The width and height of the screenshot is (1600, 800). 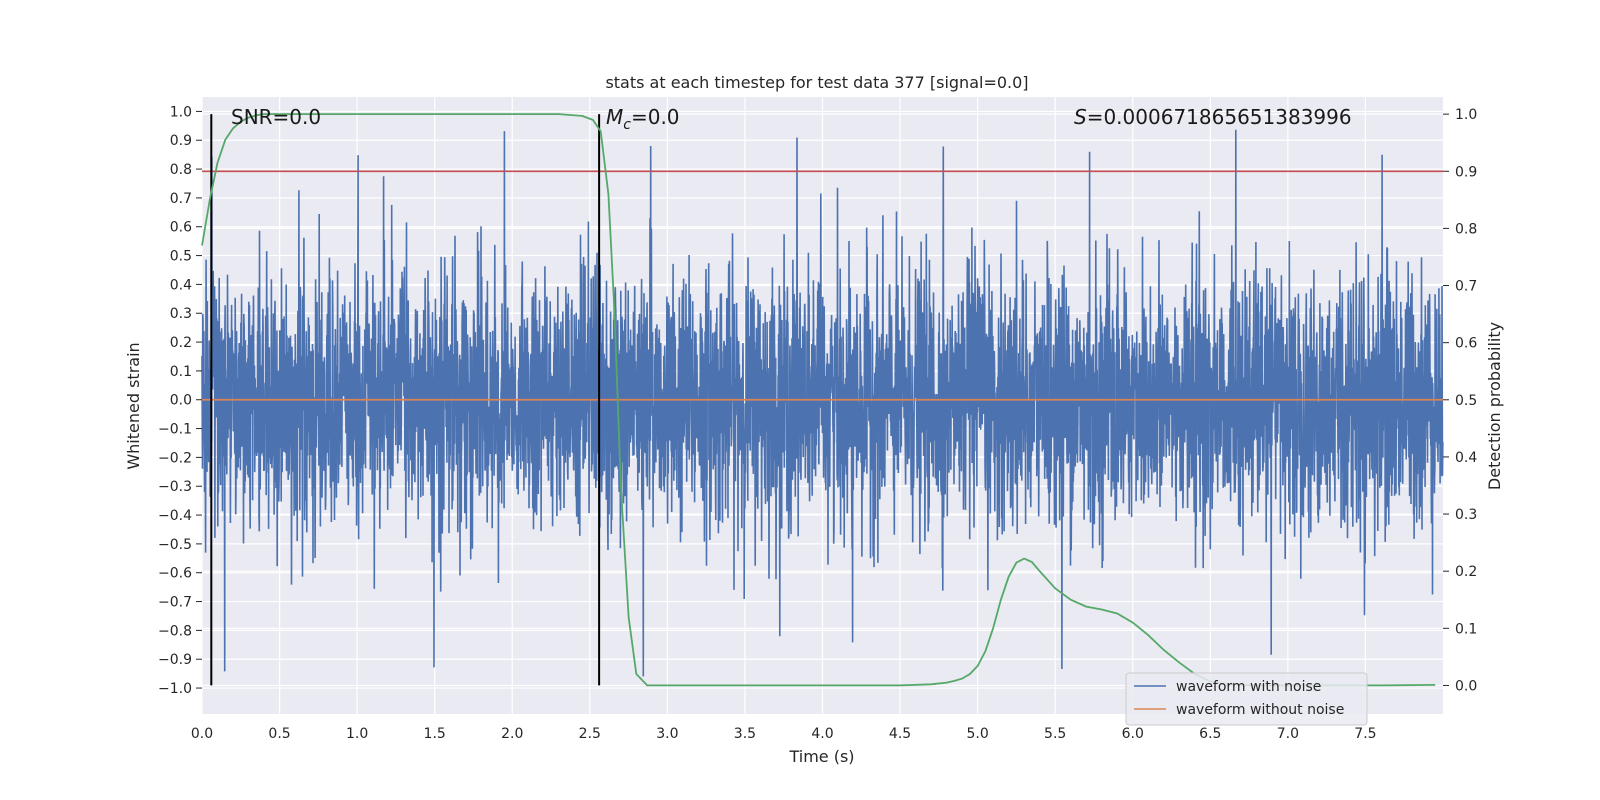 What do you see at coordinates (181, 170) in the screenshot?
I see `y-left-tick-label: 0.8` at bounding box center [181, 170].